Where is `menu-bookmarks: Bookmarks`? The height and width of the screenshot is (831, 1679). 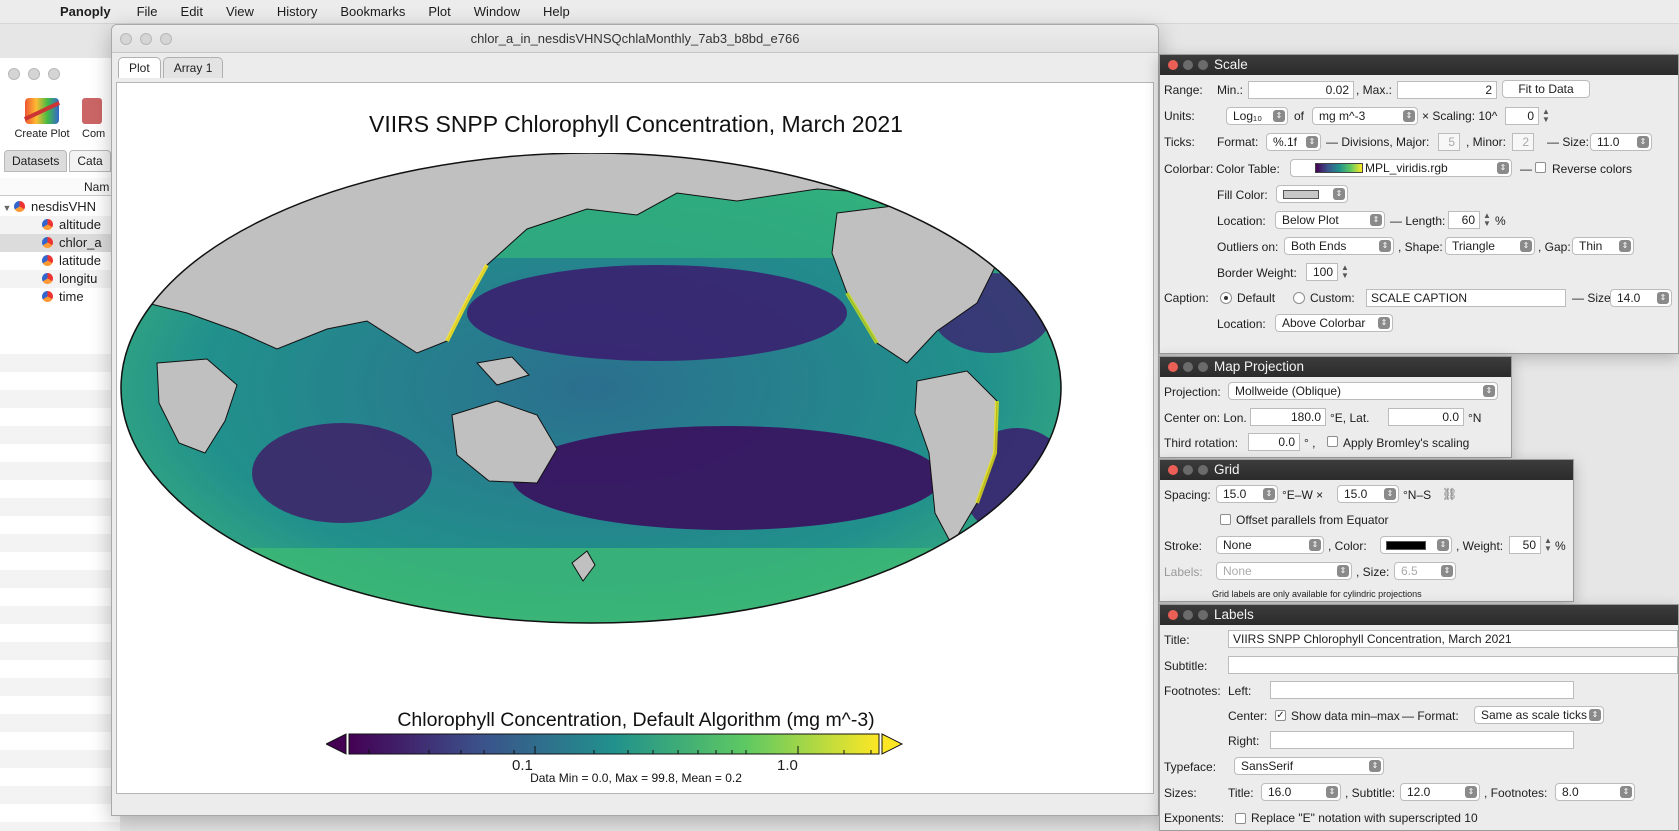 menu-bookmarks: Bookmarks is located at coordinates (373, 11).